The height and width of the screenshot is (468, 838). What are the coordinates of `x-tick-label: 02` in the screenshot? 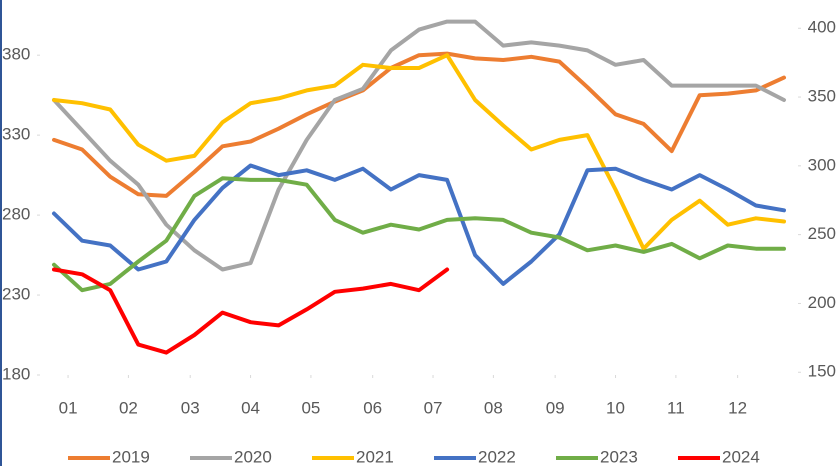 It's located at (128, 407).